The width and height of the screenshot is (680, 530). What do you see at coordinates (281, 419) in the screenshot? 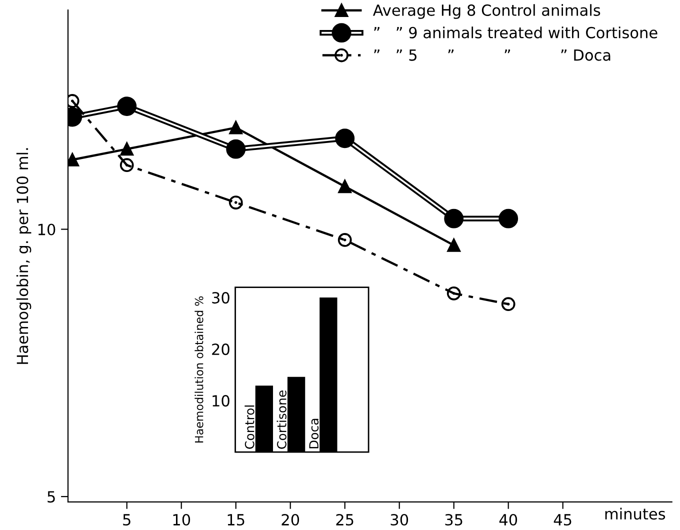
I see `x-tick-label: Cortisone` at bounding box center [281, 419].